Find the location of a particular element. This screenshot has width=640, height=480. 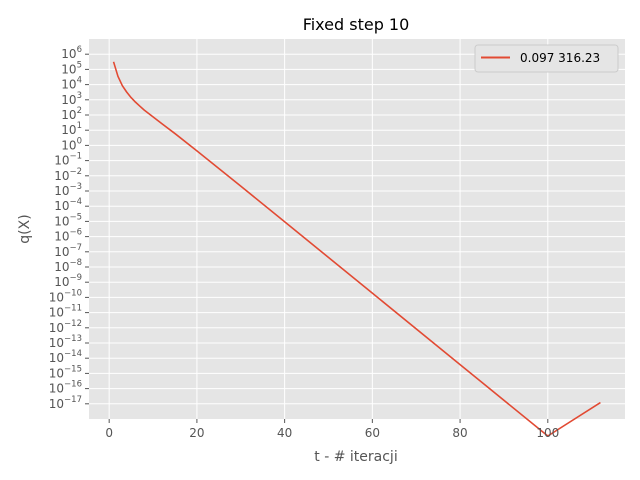

legend-box is located at coordinates (546, 58).